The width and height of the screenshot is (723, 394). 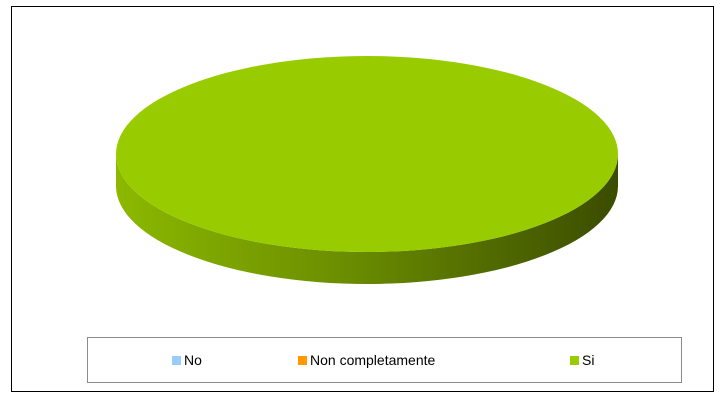 What do you see at coordinates (176, 360) in the screenshot?
I see `legend-swatch-no` at bounding box center [176, 360].